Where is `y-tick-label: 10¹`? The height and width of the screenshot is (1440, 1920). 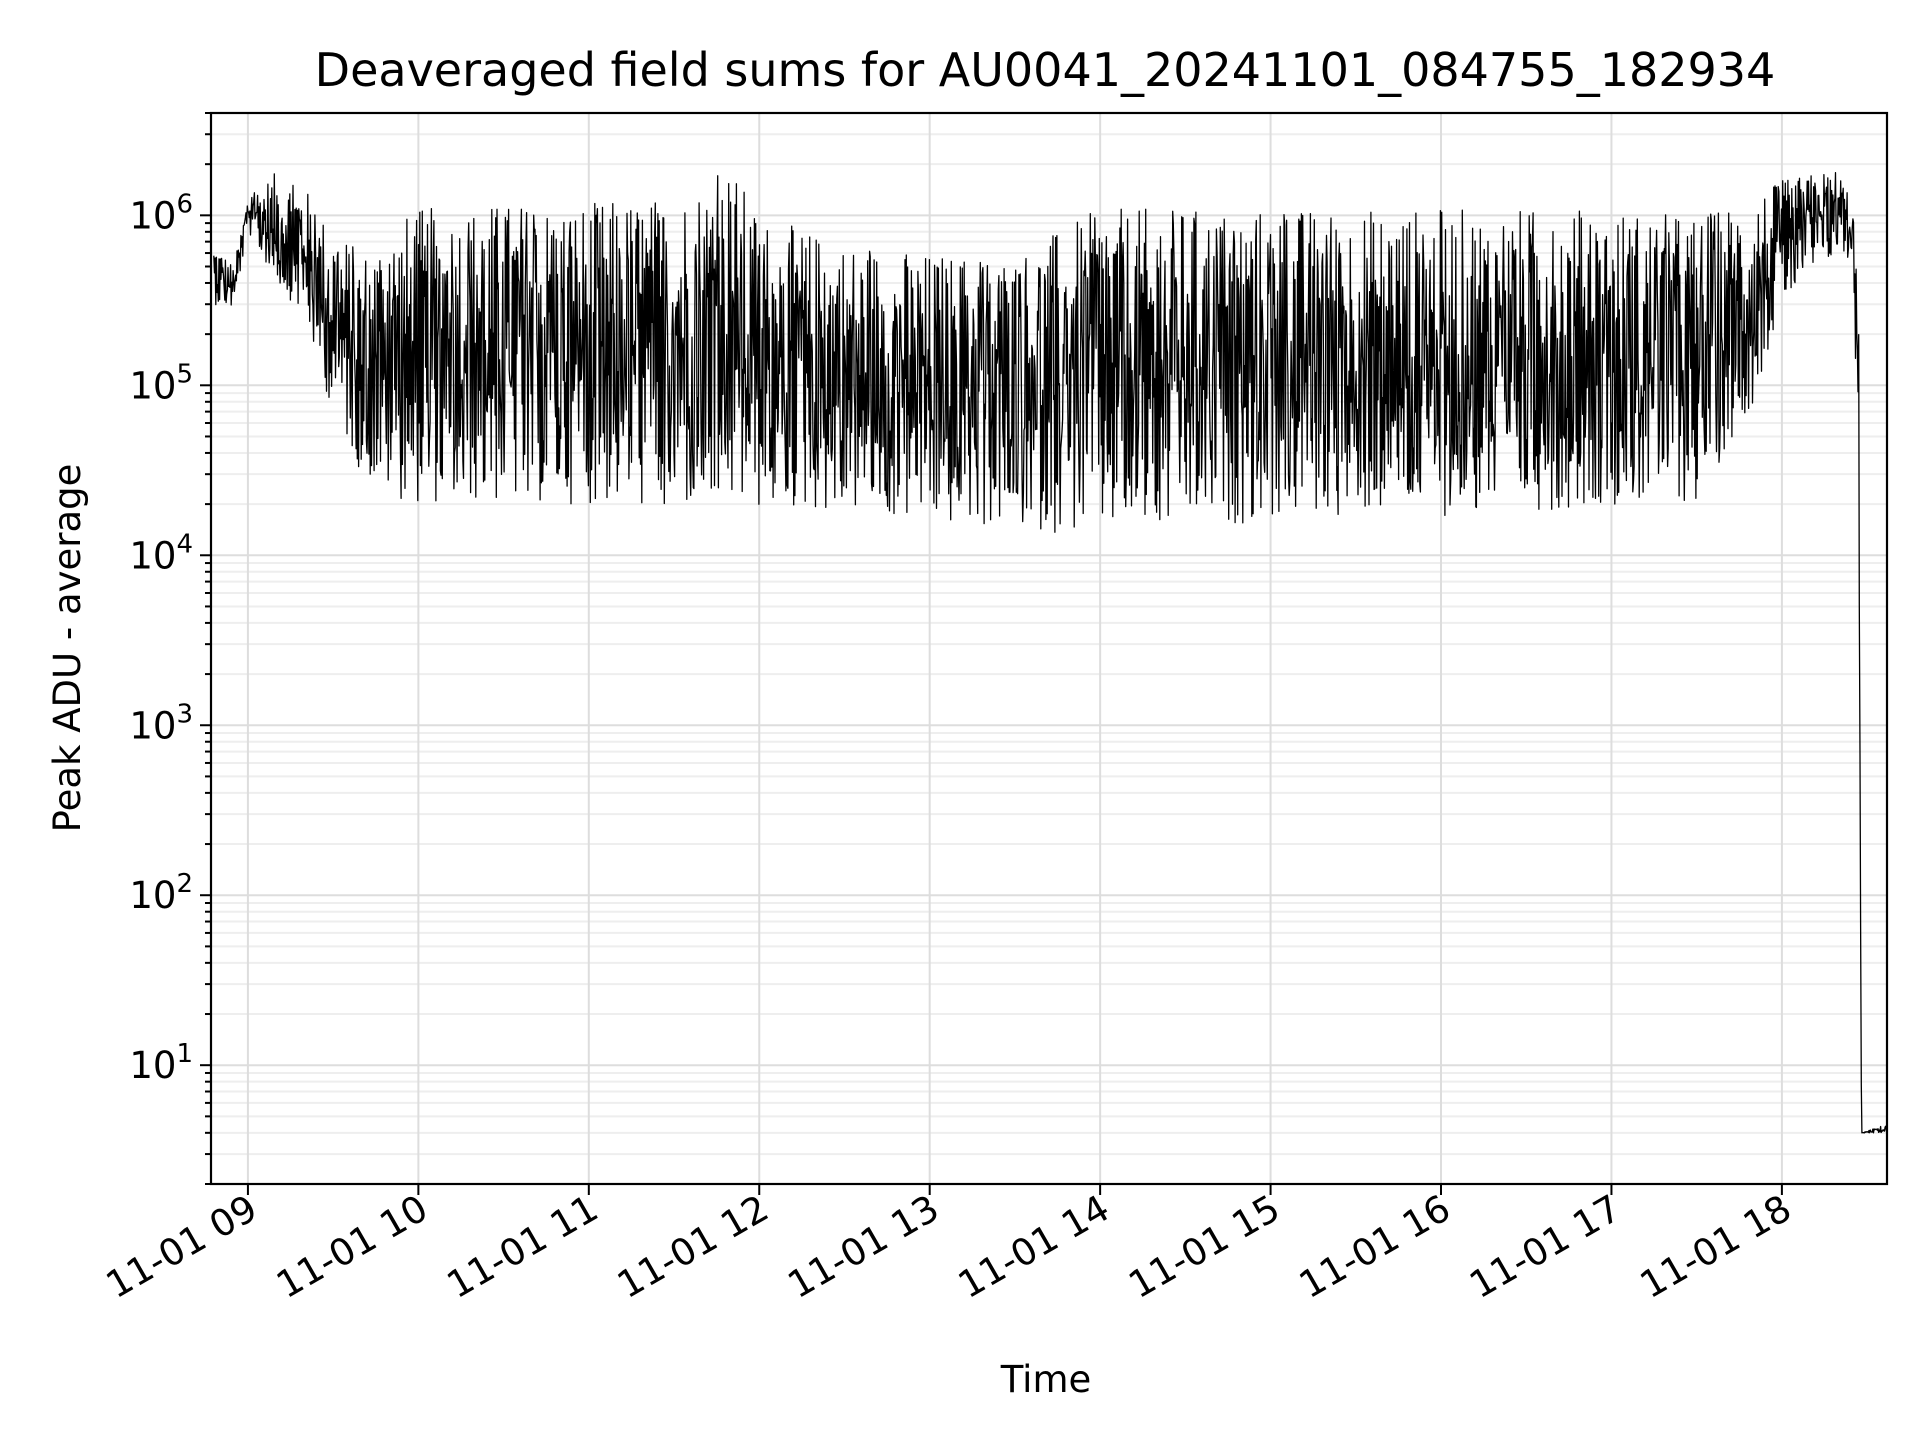 y-tick-label: 10¹ is located at coordinates (161, 1063).